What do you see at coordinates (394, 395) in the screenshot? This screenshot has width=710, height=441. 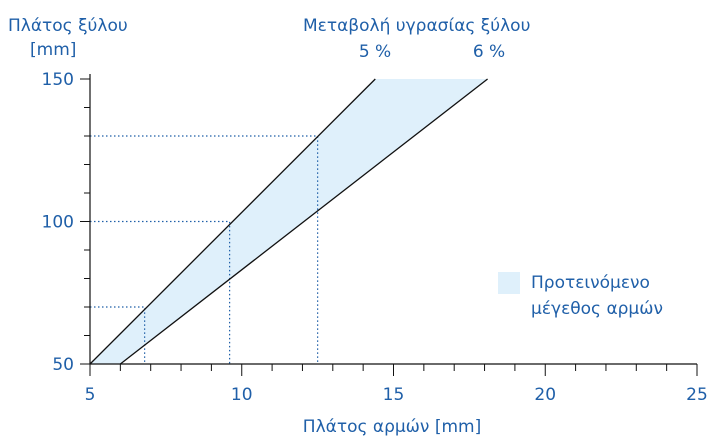 I see `x-tick-label: 15` at bounding box center [394, 395].